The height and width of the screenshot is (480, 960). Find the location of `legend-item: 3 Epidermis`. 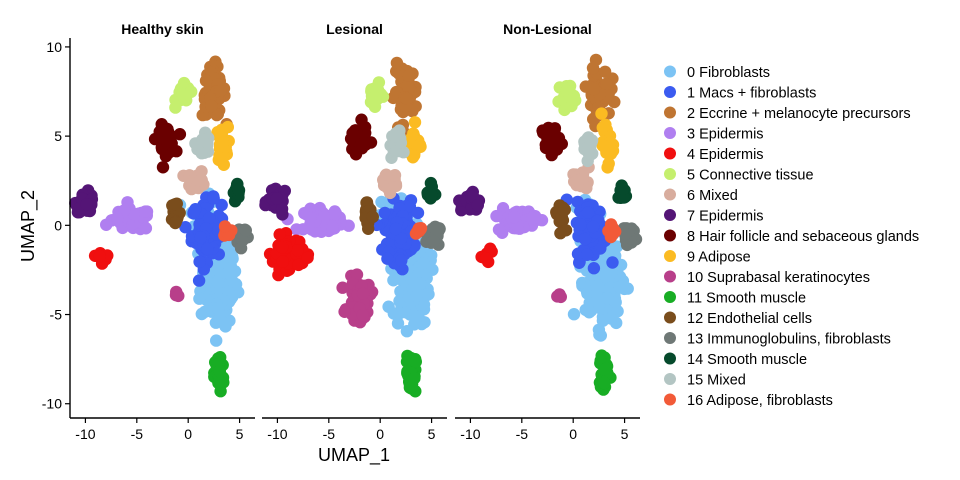

legend-item: 3 Epidermis is located at coordinates (714, 135).